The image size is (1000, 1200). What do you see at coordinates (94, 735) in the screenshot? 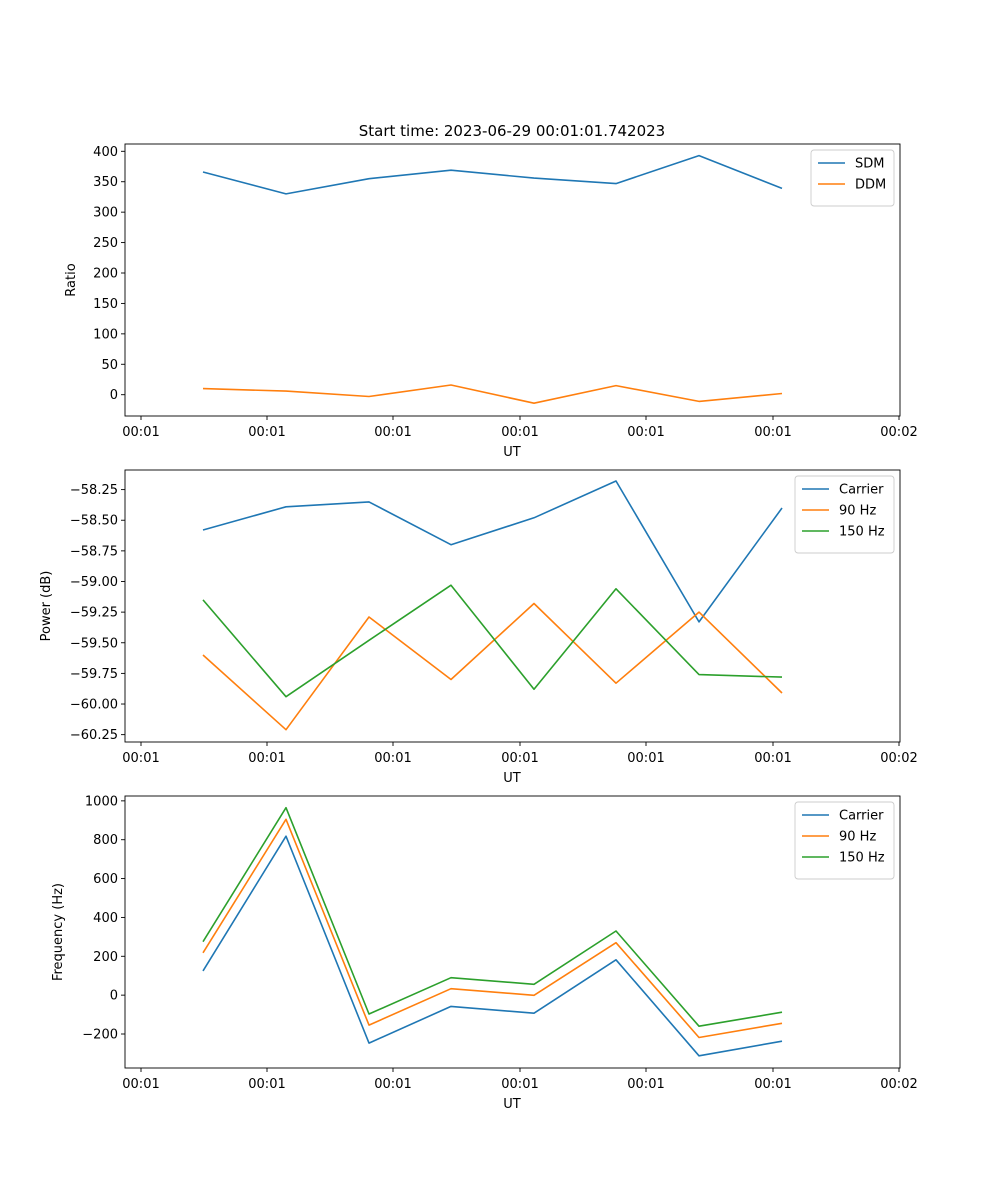
I see `y-tick-label: −60.25` at bounding box center [94, 735].